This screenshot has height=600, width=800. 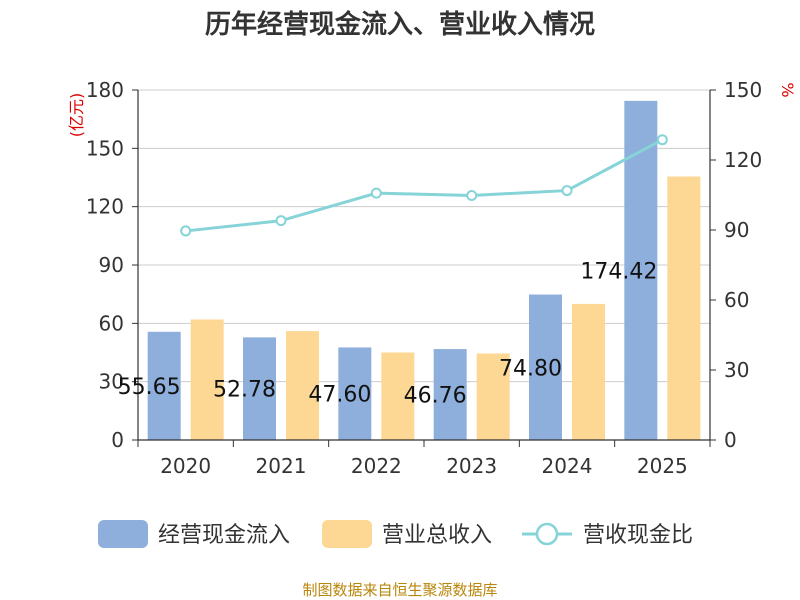 I want to click on legend-swatch-revenue, so click(x=347, y=534).